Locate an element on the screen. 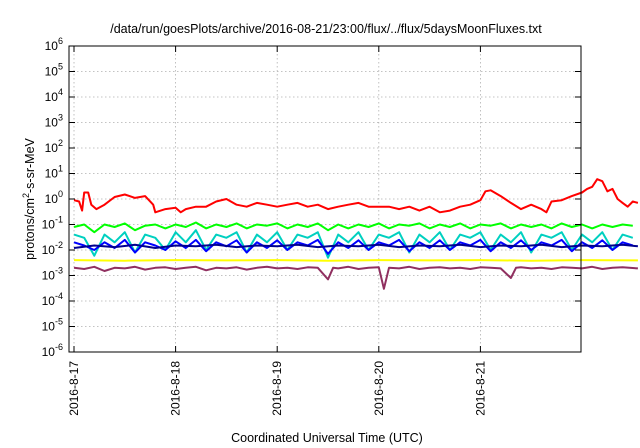 The image size is (640, 448). y-axis-label-pre: protons/cm is located at coordinates (30, 229).